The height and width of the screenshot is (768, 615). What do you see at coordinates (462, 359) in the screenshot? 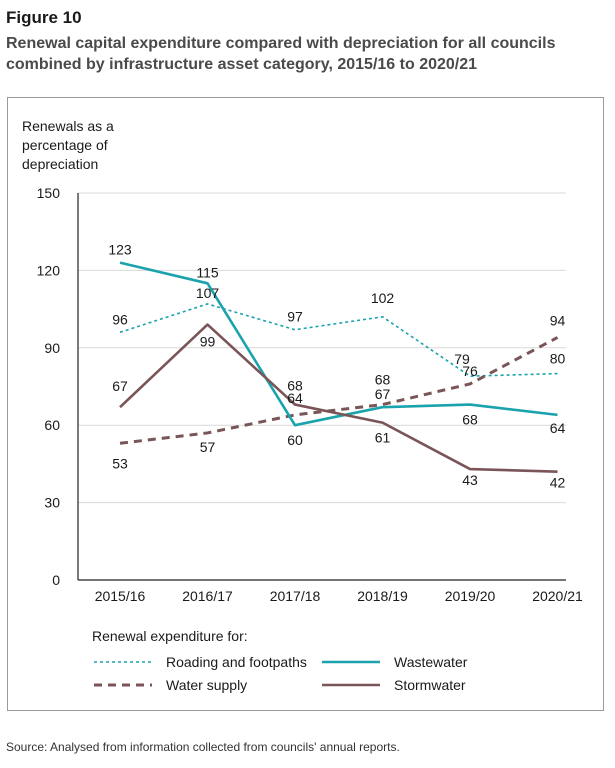
I see `data-label-roading-and-footpaths: 79` at bounding box center [462, 359].